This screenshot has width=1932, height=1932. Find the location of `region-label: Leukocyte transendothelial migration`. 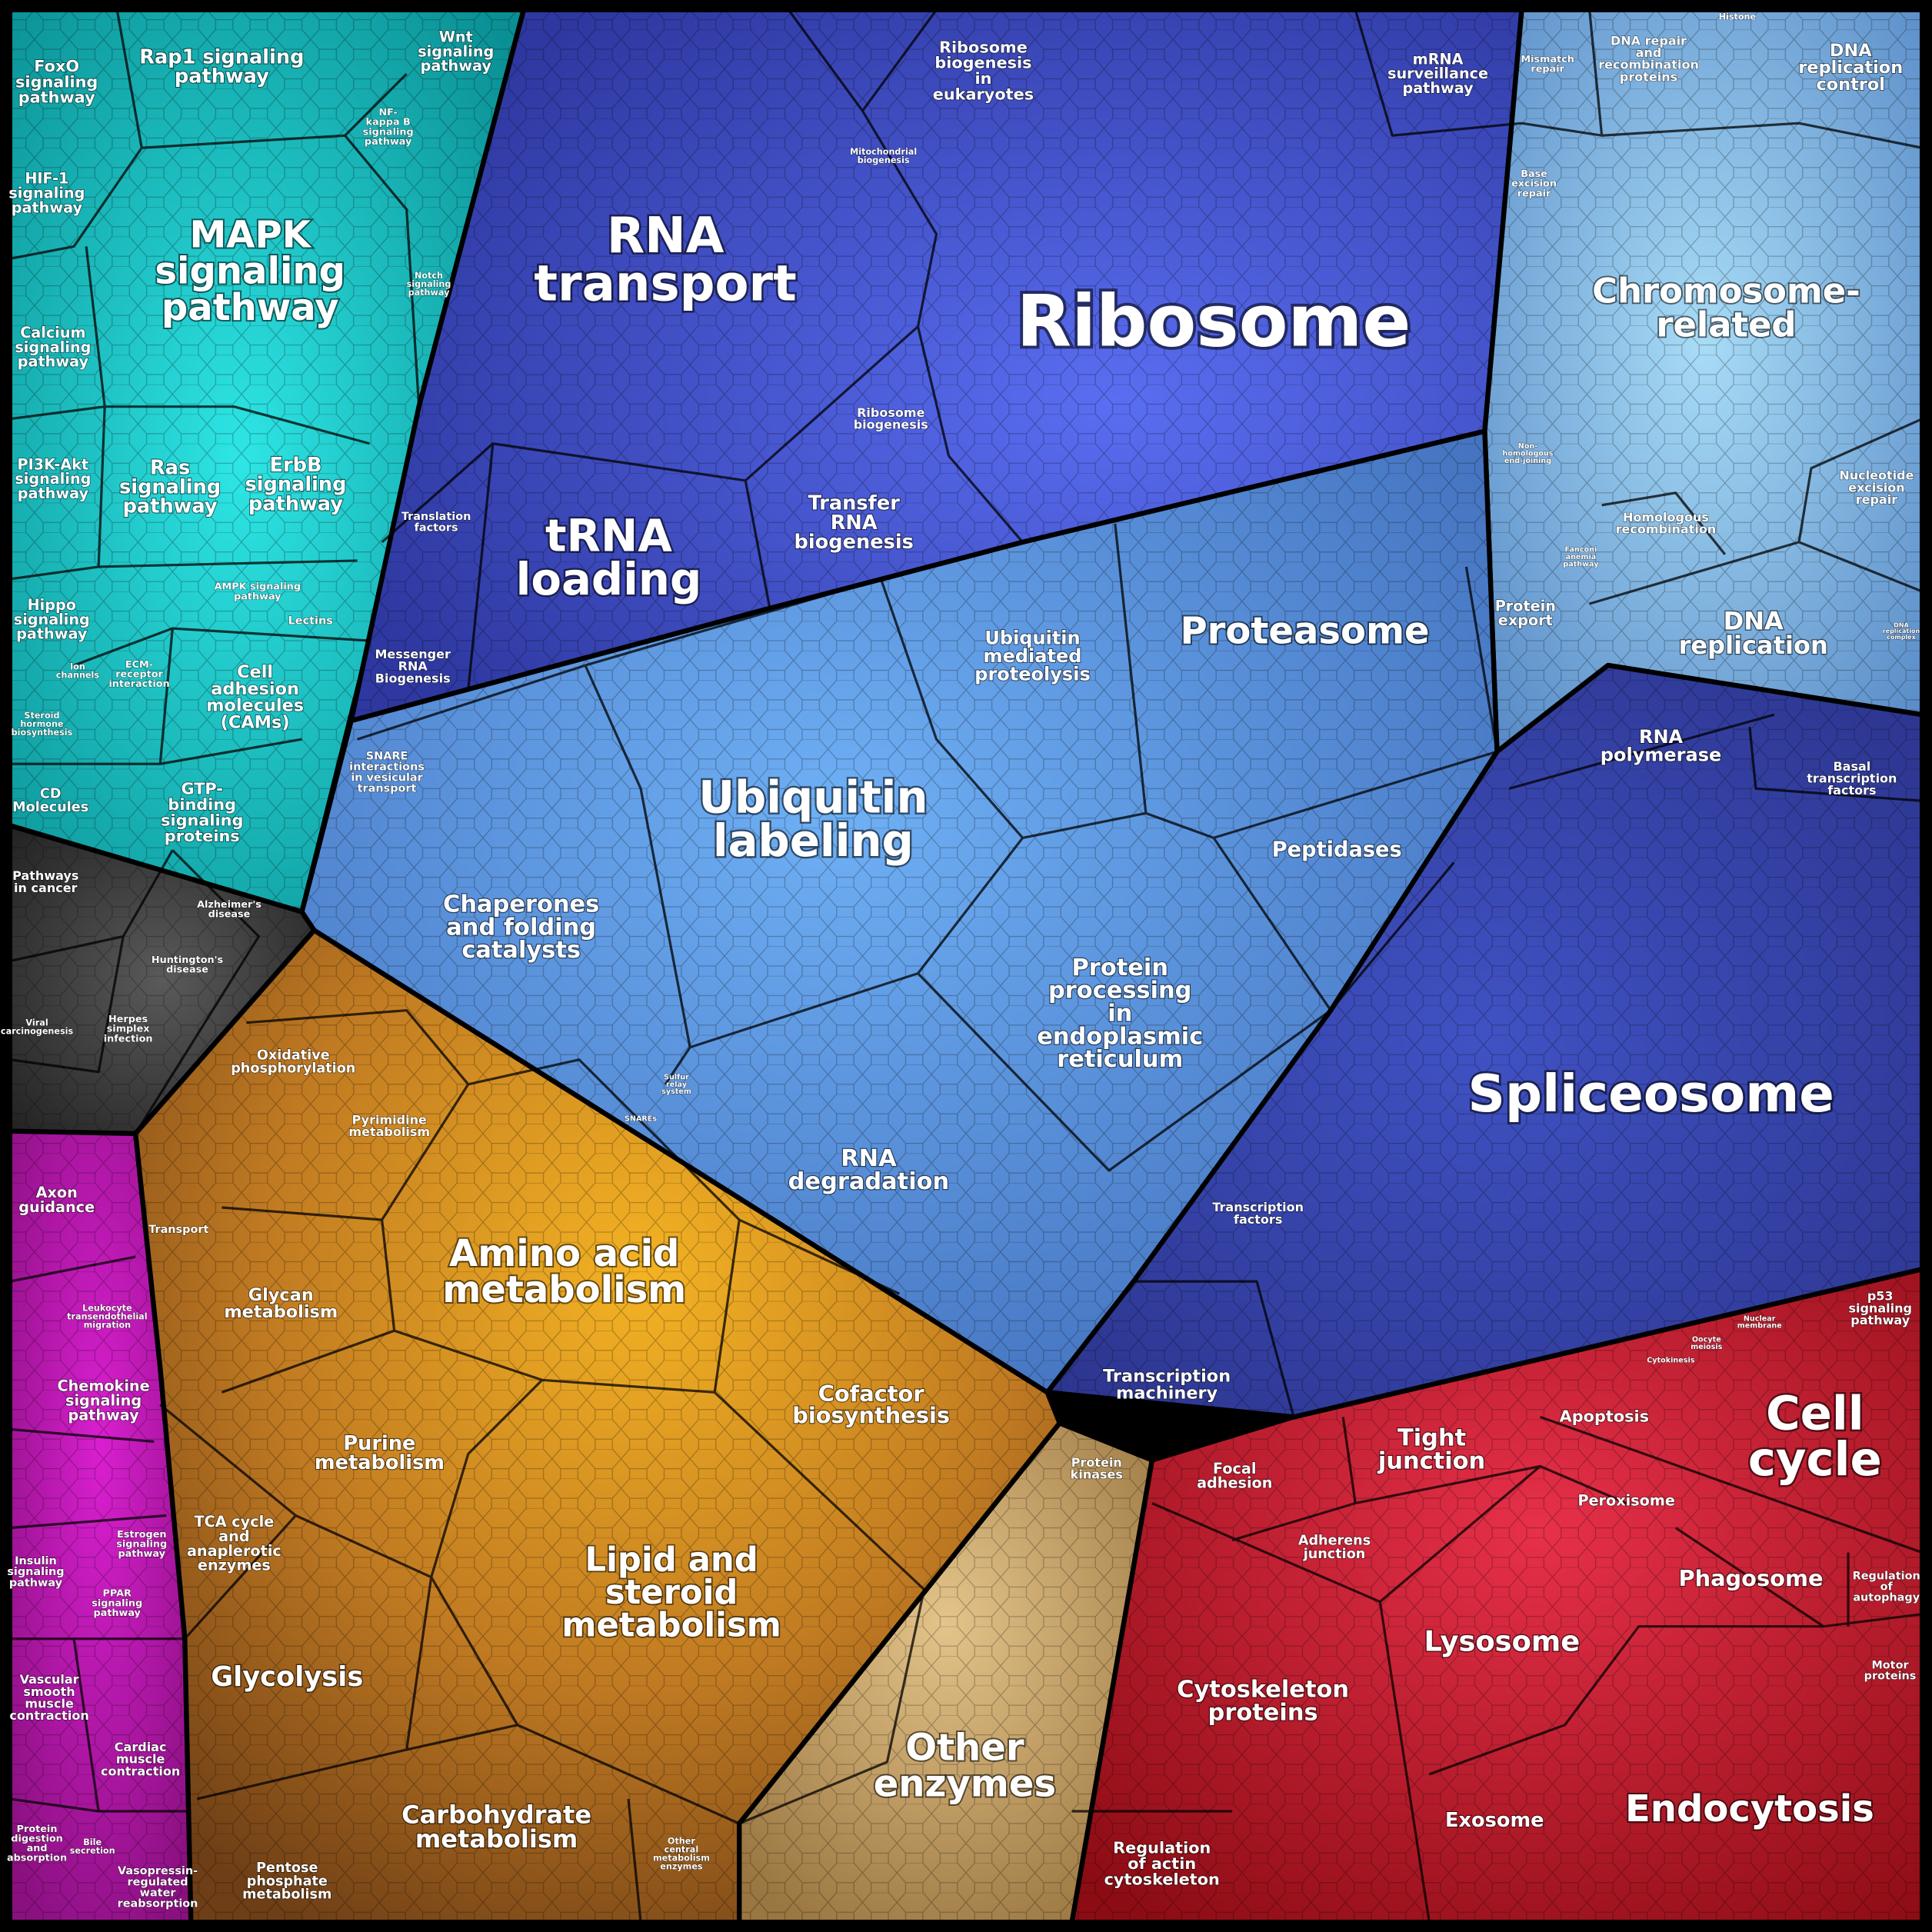

region-label: Leukocyte transendothelial migration is located at coordinates (107, 1317).